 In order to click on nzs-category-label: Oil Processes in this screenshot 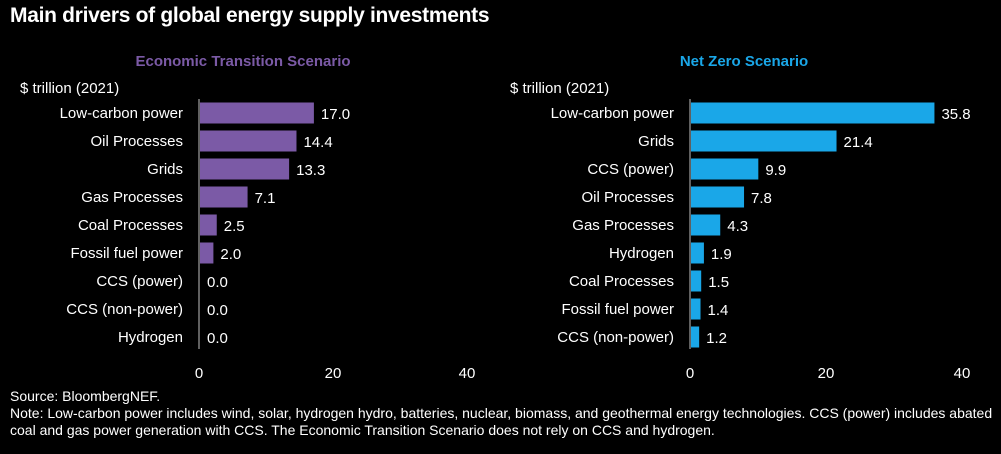, I will do `click(627, 197)`.